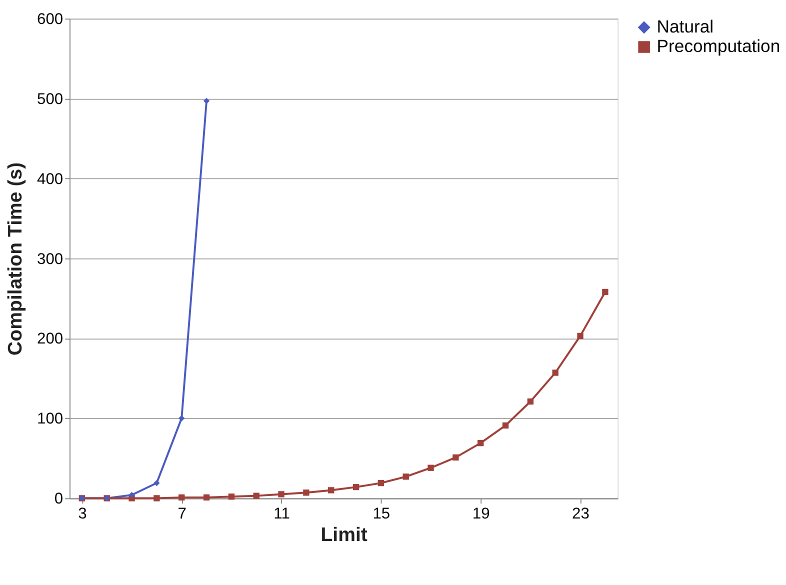 Image resolution: width=786 pixels, height=585 pixels. Describe the element at coordinates (685, 26) in the screenshot. I see `legend-label: Natural` at that location.